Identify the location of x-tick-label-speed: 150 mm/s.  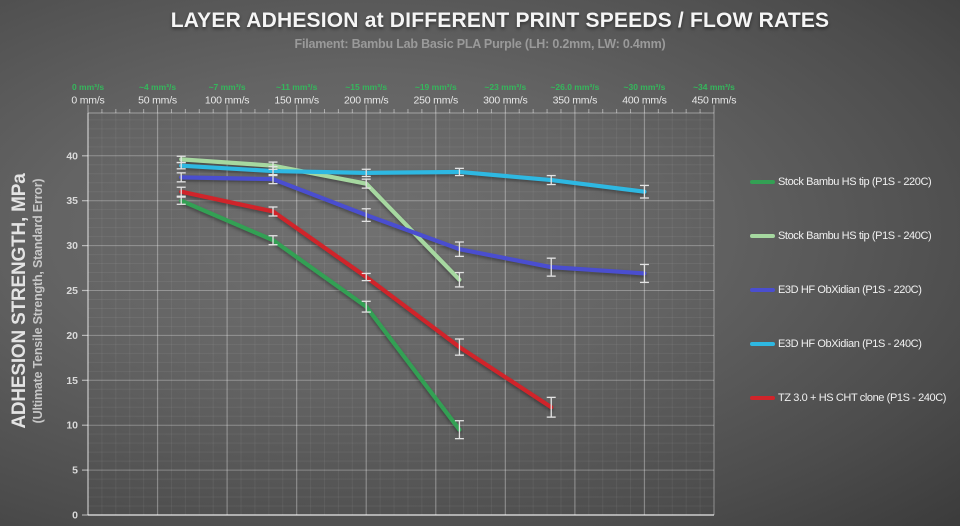
(296, 101).